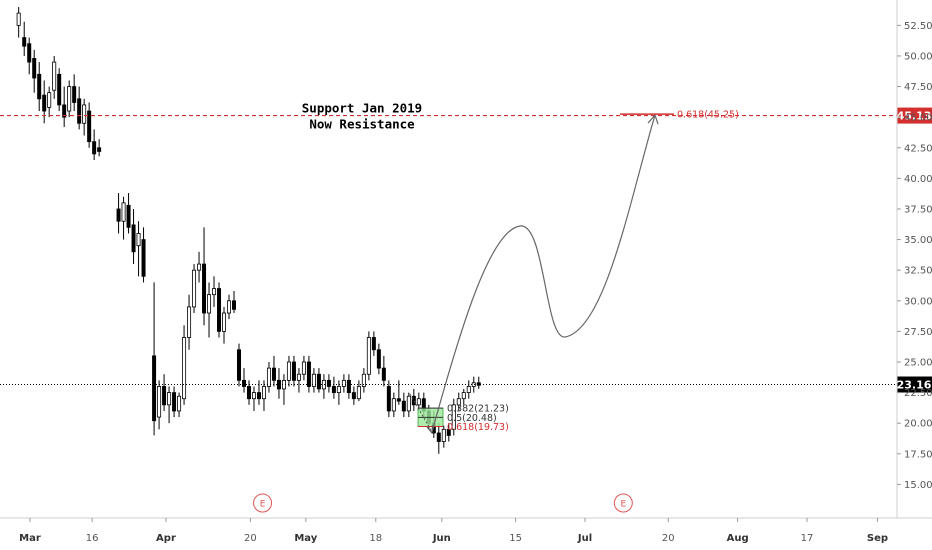 The image size is (932, 550). What do you see at coordinates (375, 538) in the screenshot?
I see `time-tick-label: 18` at bounding box center [375, 538].